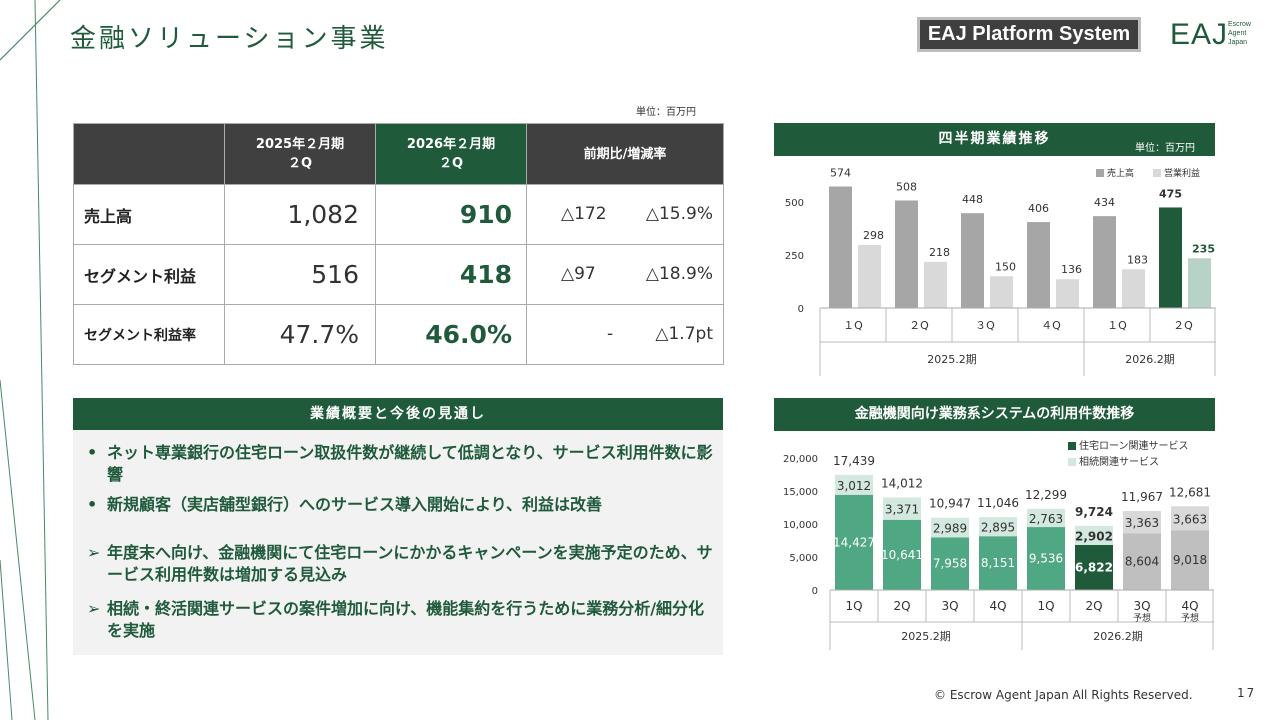 This screenshot has width=1280, height=720. Describe the element at coordinates (998, 528) in the screenshot. I see `inherit-value-label: 2,895` at that location.